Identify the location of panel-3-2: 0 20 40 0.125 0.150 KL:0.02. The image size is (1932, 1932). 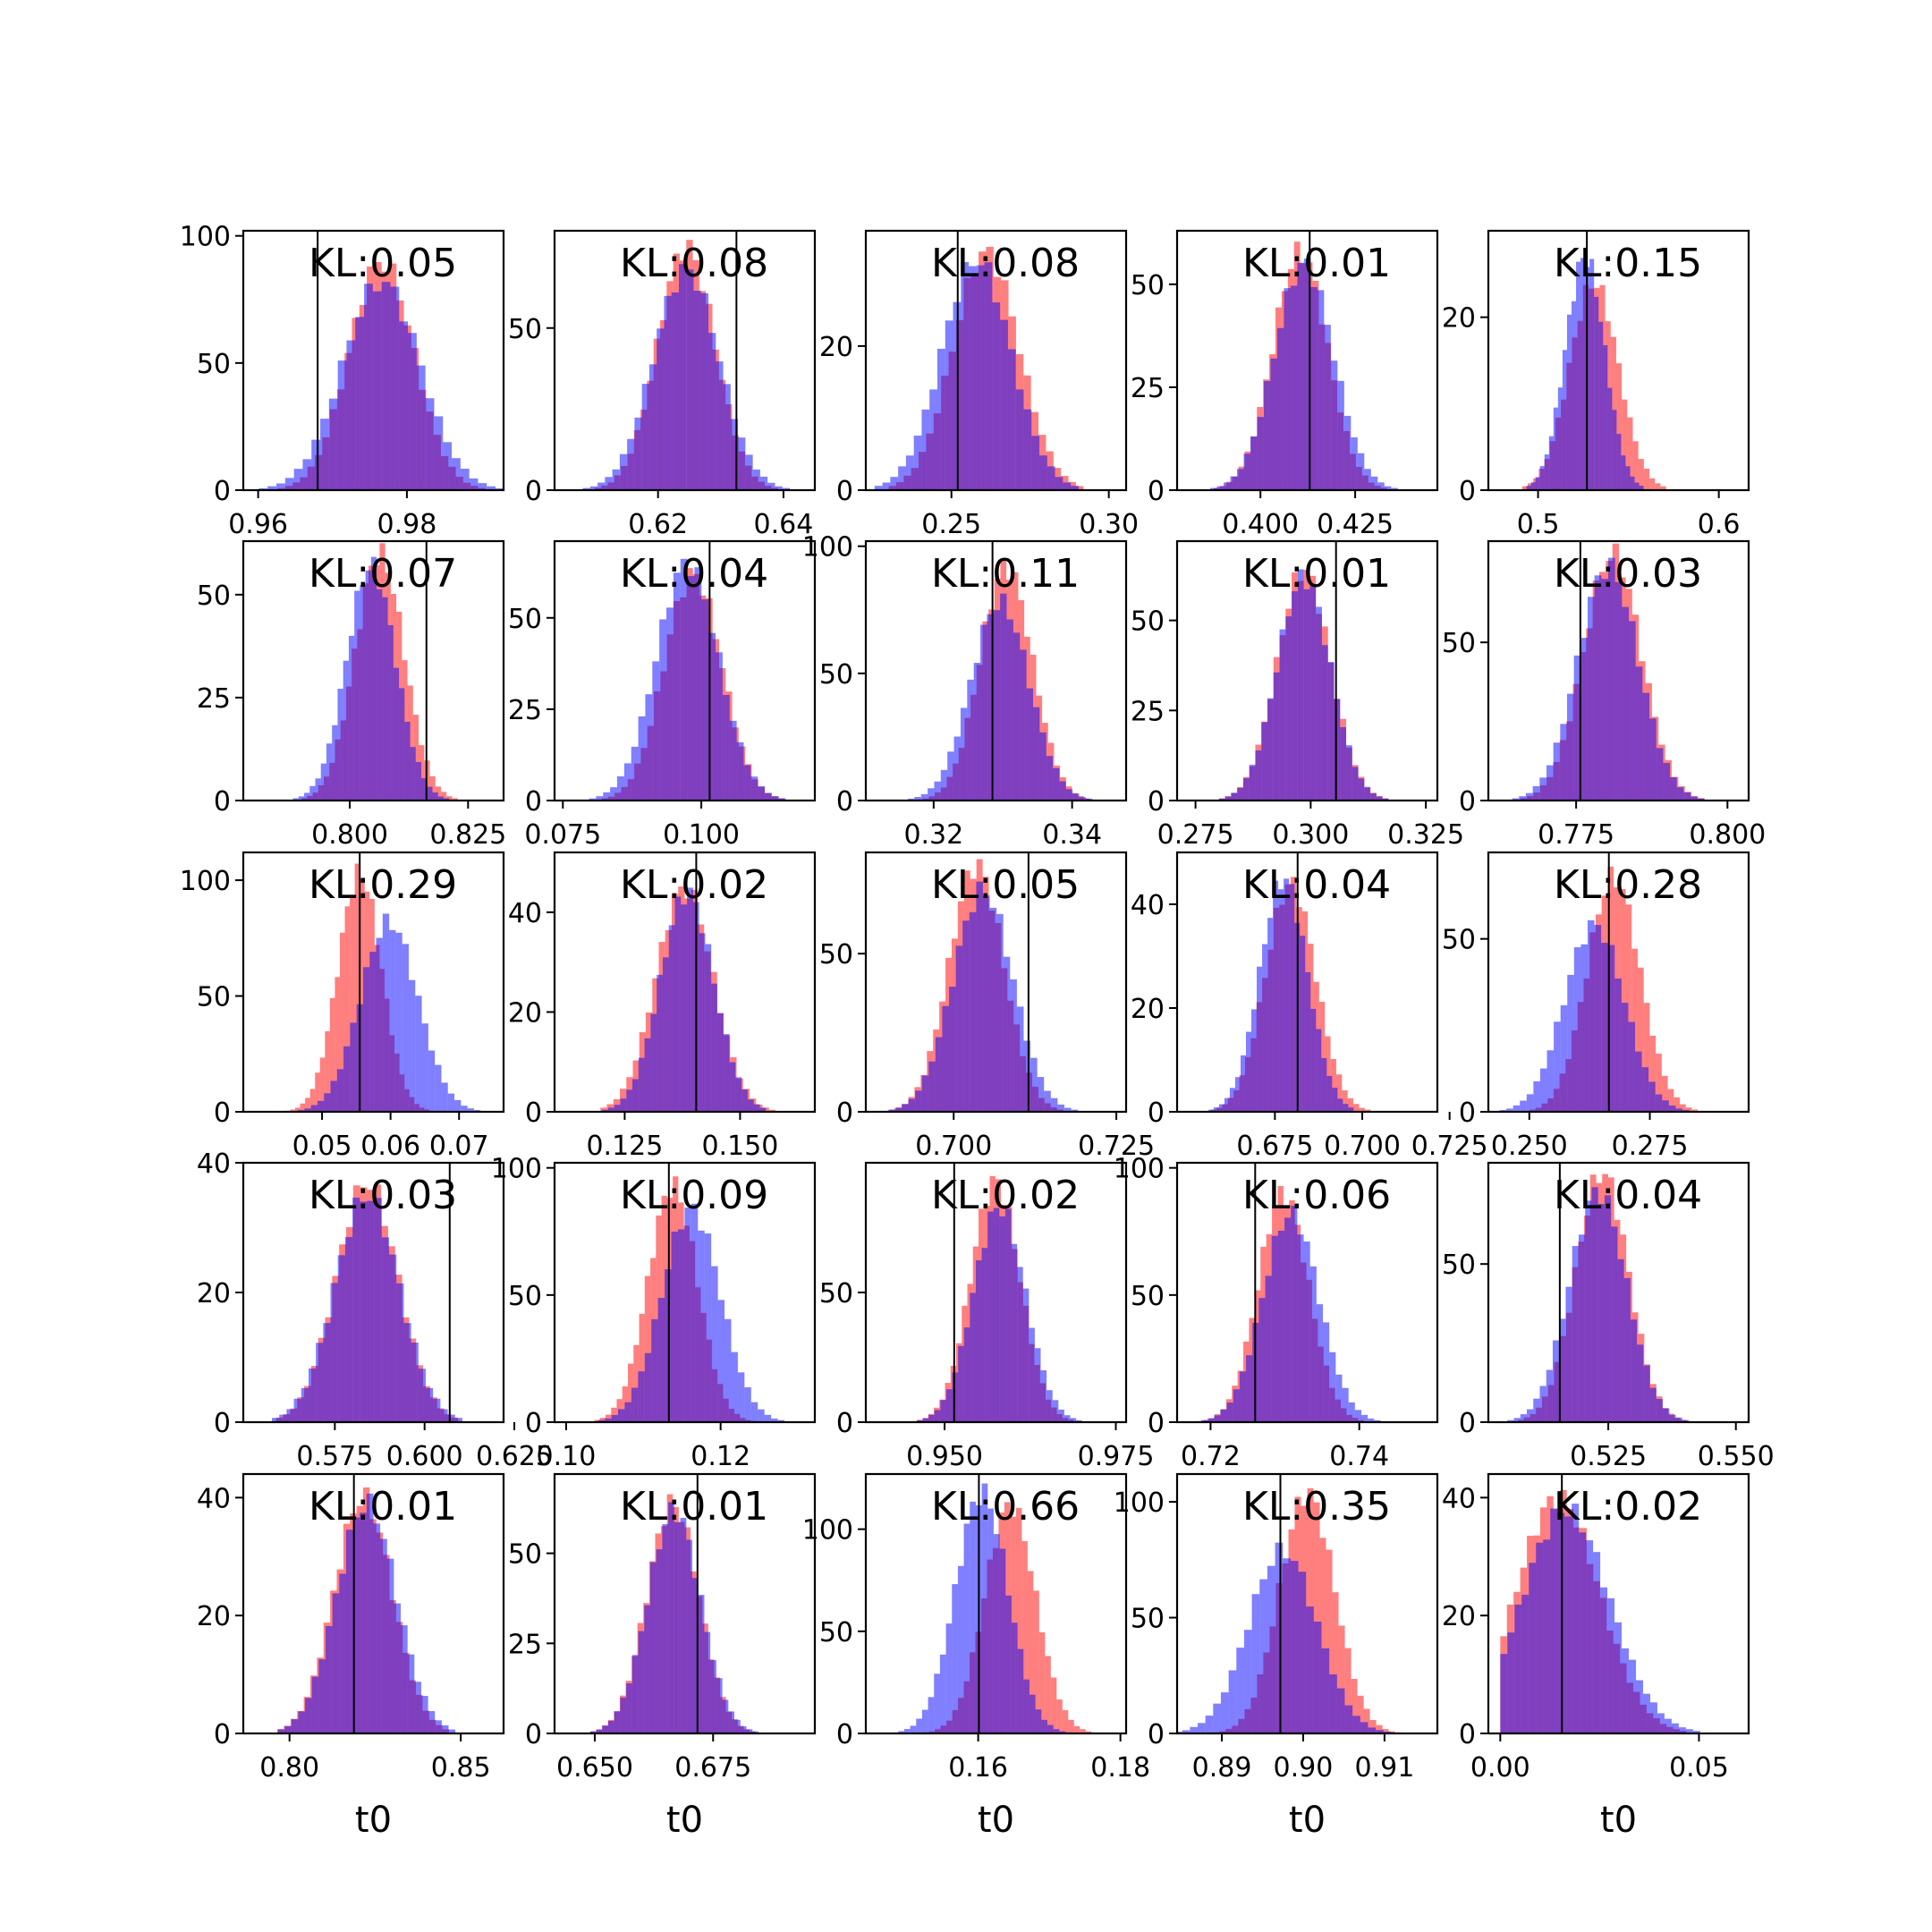
(662, 1006).